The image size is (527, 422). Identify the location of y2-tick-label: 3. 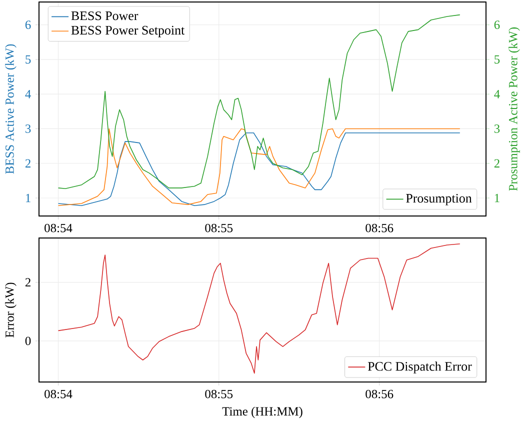
(497, 128).